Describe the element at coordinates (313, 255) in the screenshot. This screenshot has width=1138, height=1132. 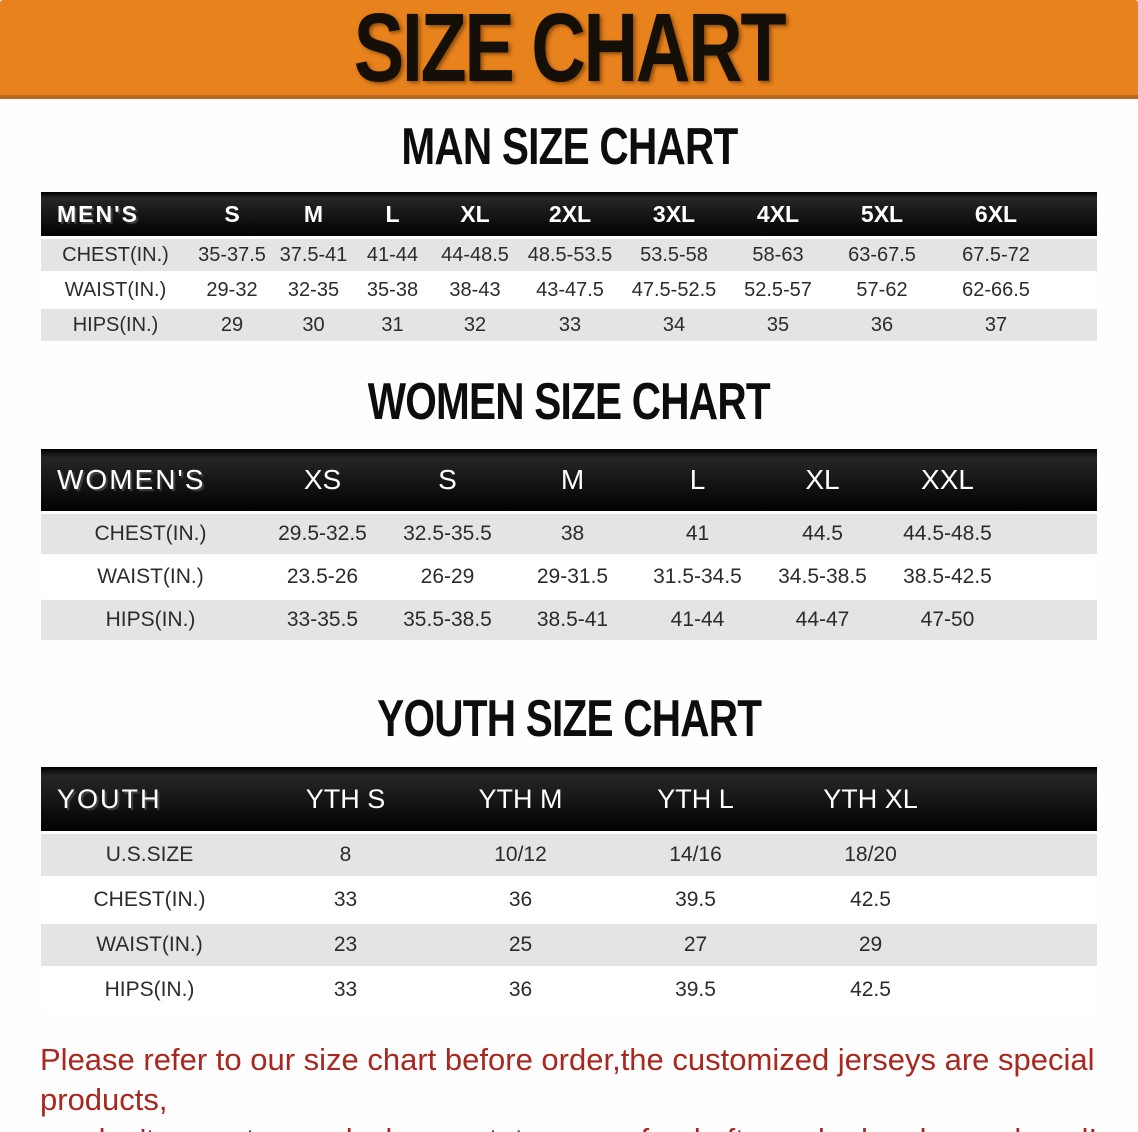
I see `size-cell: 37.5-41` at that location.